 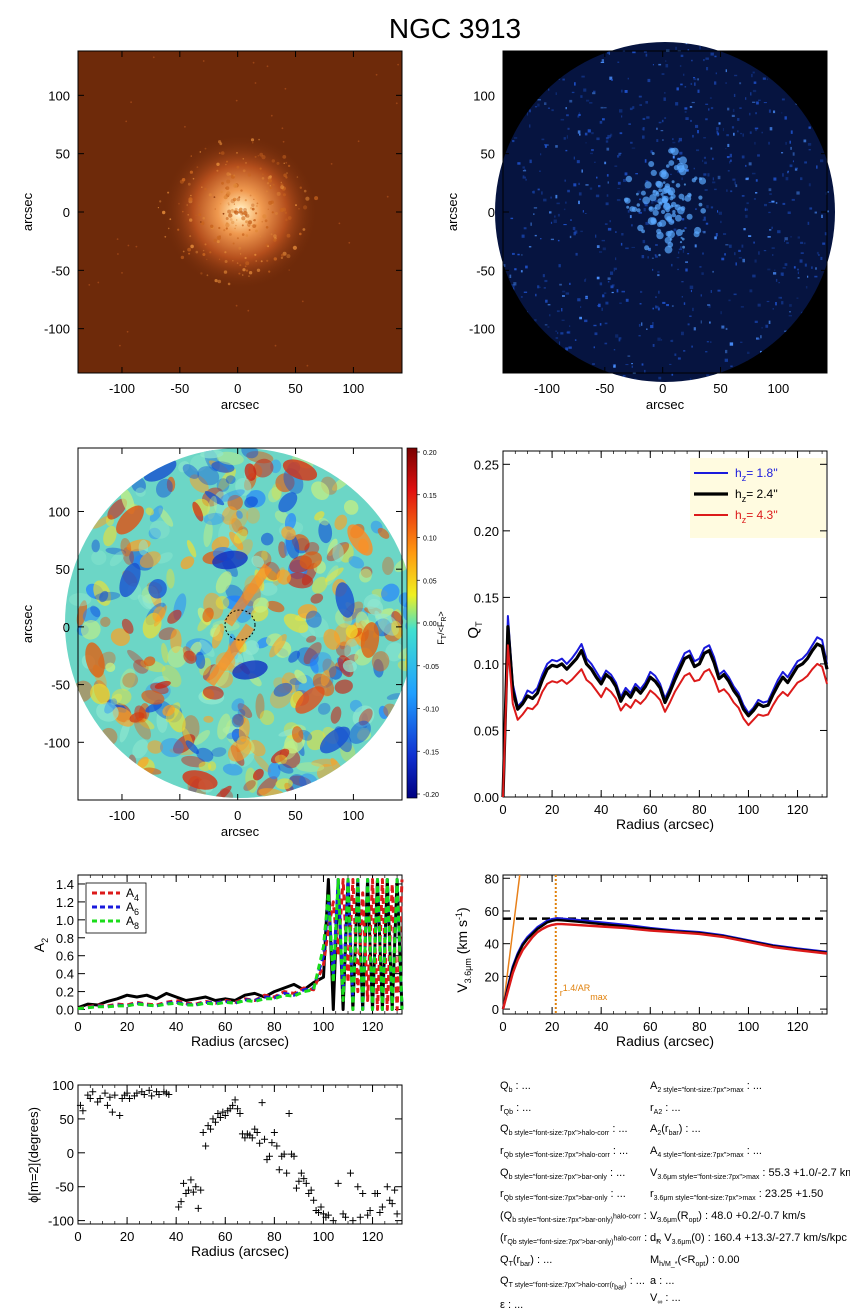 What do you see at coordinates (492, 878) in the screenshot?
I see `y-tick-label: 80` at bounding box center [492, 878].